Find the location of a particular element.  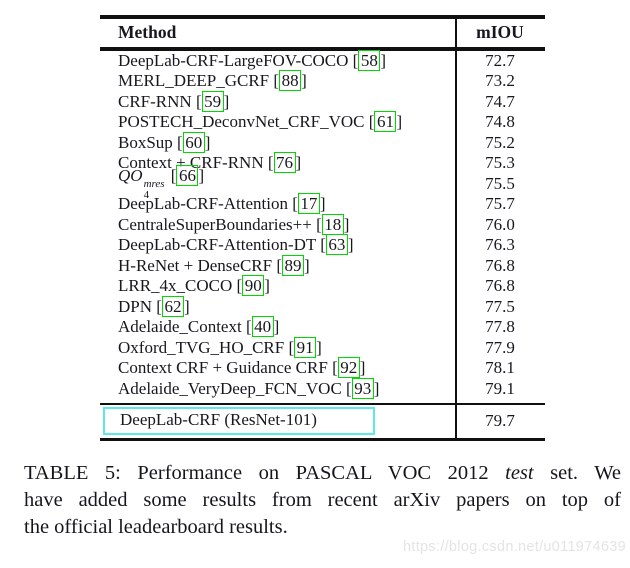

citation-ref: 93 is located at coordinates (362, 388).